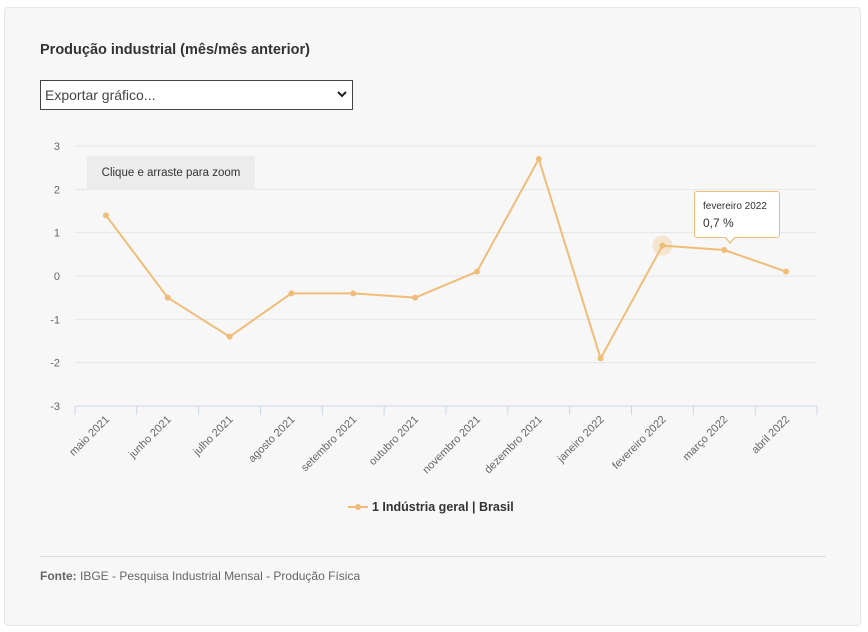 The width and height of the screenshot is (868, 632). Describe the element at coordinates (730, 239) in the screenshot. I see `tooltip-caret-inner` at that location.